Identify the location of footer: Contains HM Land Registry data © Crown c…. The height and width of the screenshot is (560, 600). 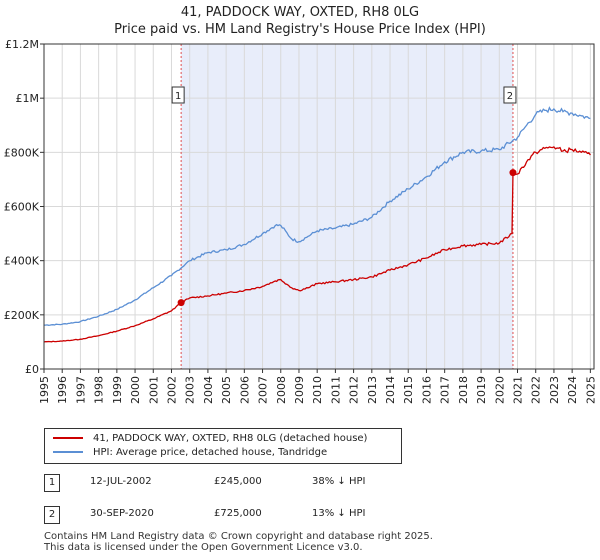
(238, 542).